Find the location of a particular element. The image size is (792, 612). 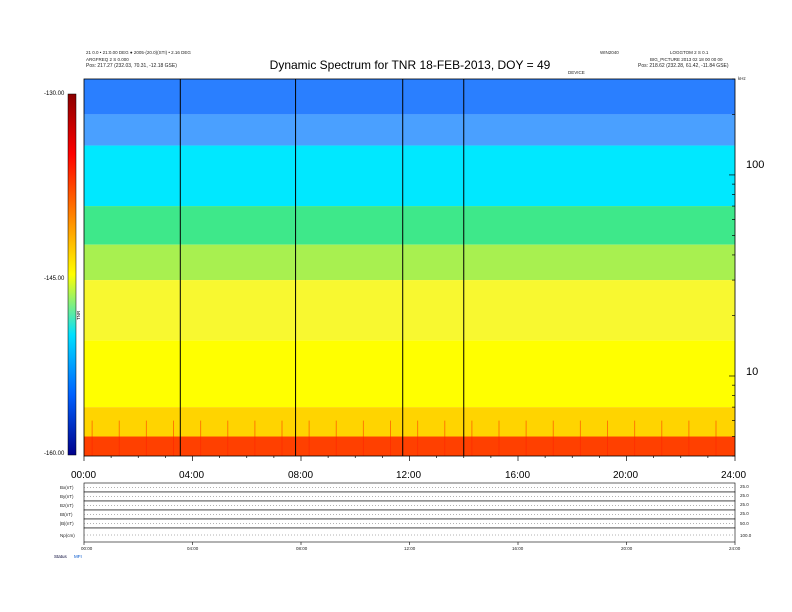

x-tick-label-1: 04:00 is located at coordinates (192, 475).